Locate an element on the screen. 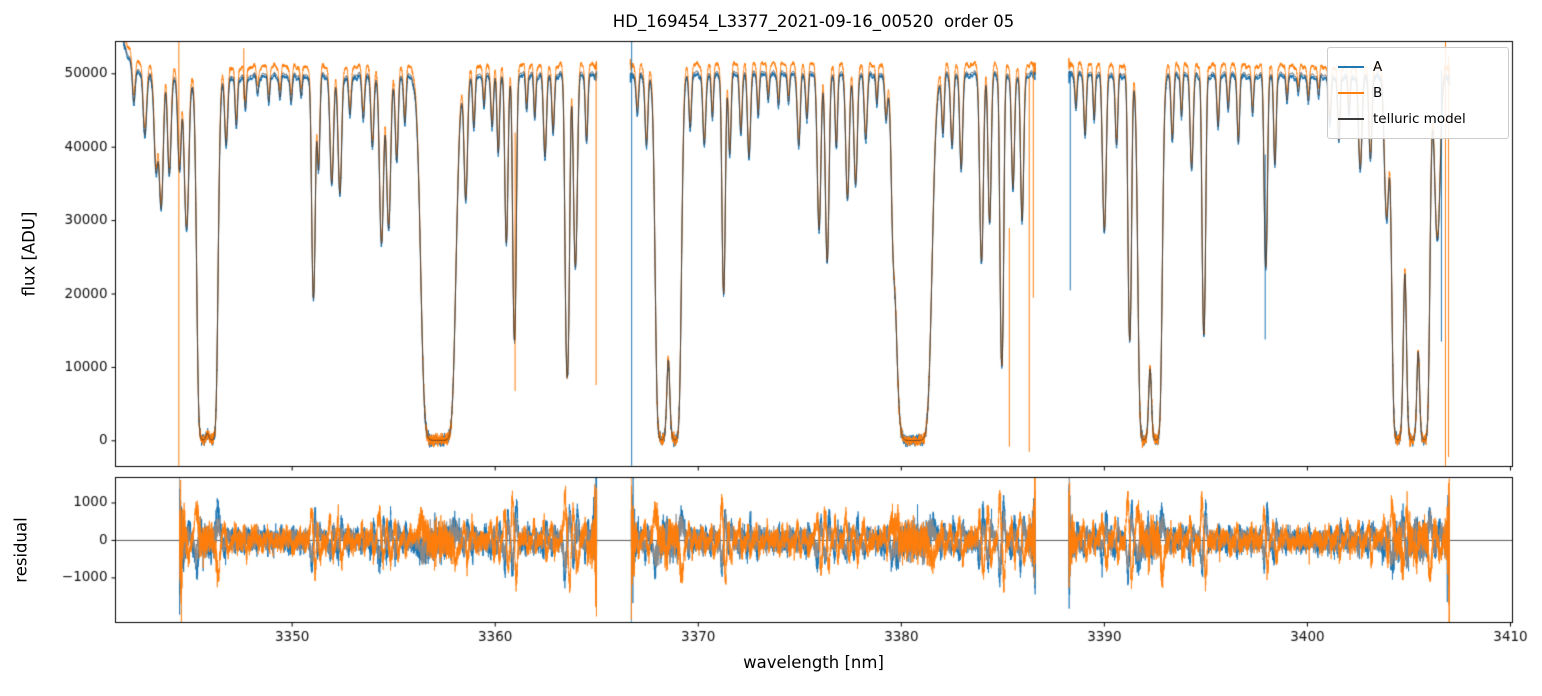  legend-label-b: B is located at coordinates (1378, 93).